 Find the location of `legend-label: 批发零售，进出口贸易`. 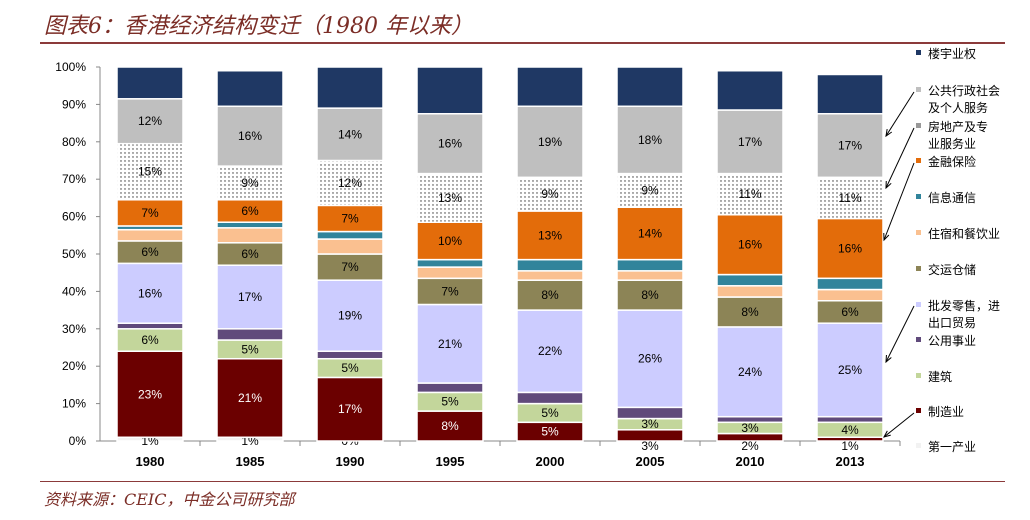

legend-label: 批发零售，进出口贸易 is located at coordinates (964, 314).